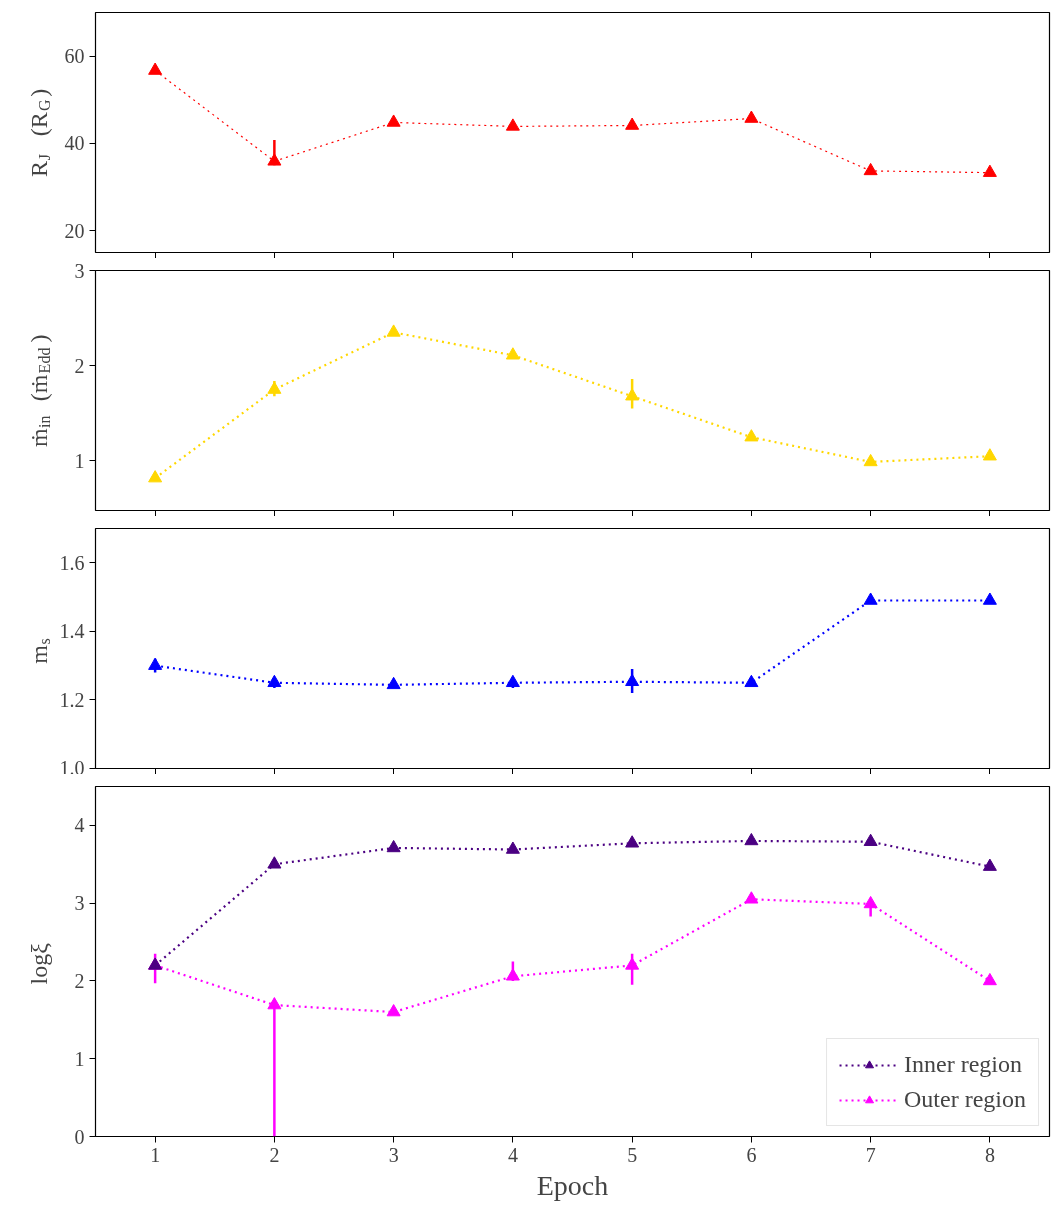  What do you see at coordinates (72, 562) in the screenshot?
I see `y-tick-label: 1.6` at bounding box center [72, 562].